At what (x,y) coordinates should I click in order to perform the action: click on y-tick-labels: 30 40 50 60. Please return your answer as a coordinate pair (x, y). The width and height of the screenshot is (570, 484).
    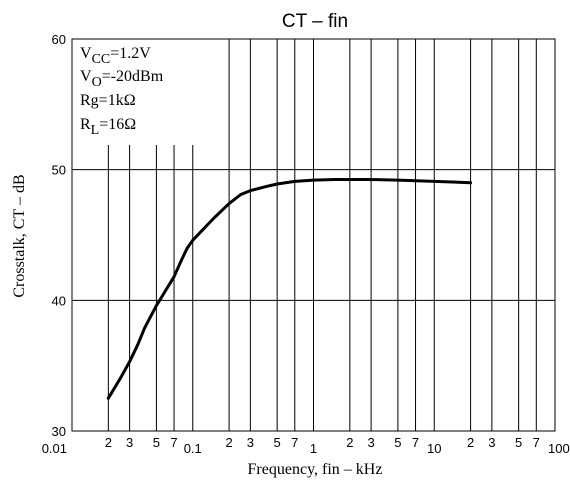
    Looking at the image, I should click on (59, 235).